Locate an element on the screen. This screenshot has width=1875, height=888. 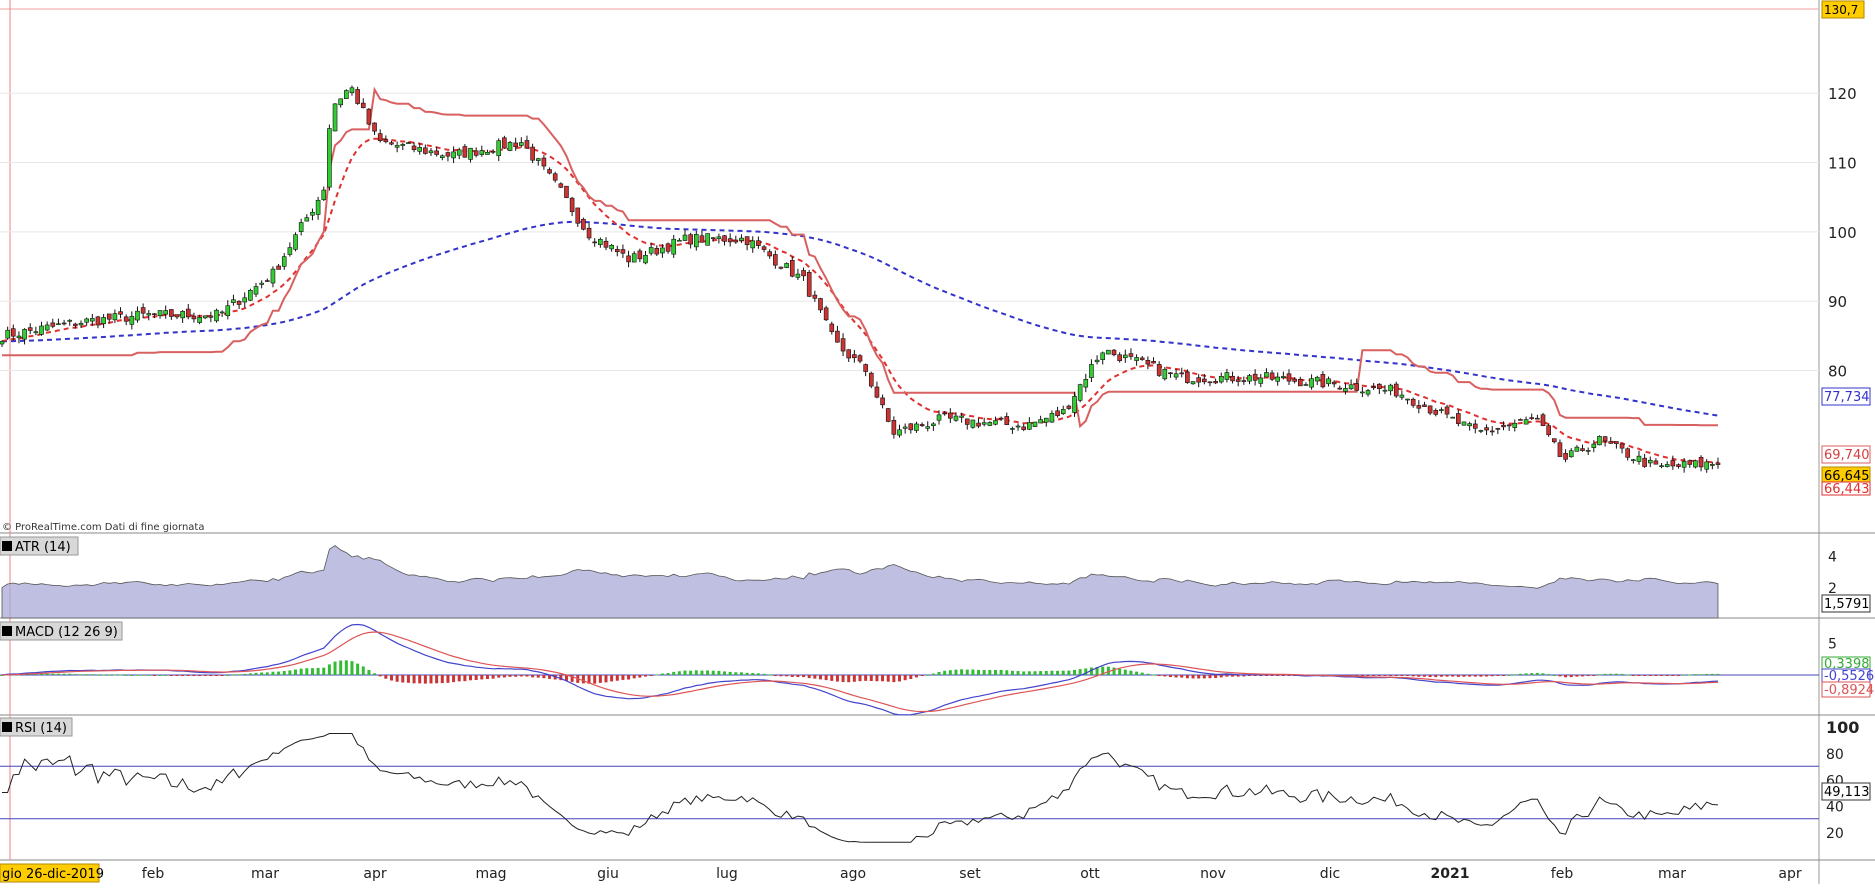
macd-line is located at coordinates (860, 669).